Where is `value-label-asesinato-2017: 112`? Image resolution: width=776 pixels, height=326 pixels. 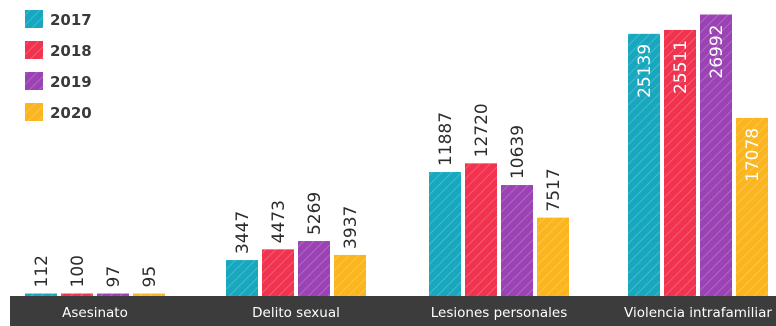 value-label-asesinato-2017: 112 is located at coordinates (42, 271).